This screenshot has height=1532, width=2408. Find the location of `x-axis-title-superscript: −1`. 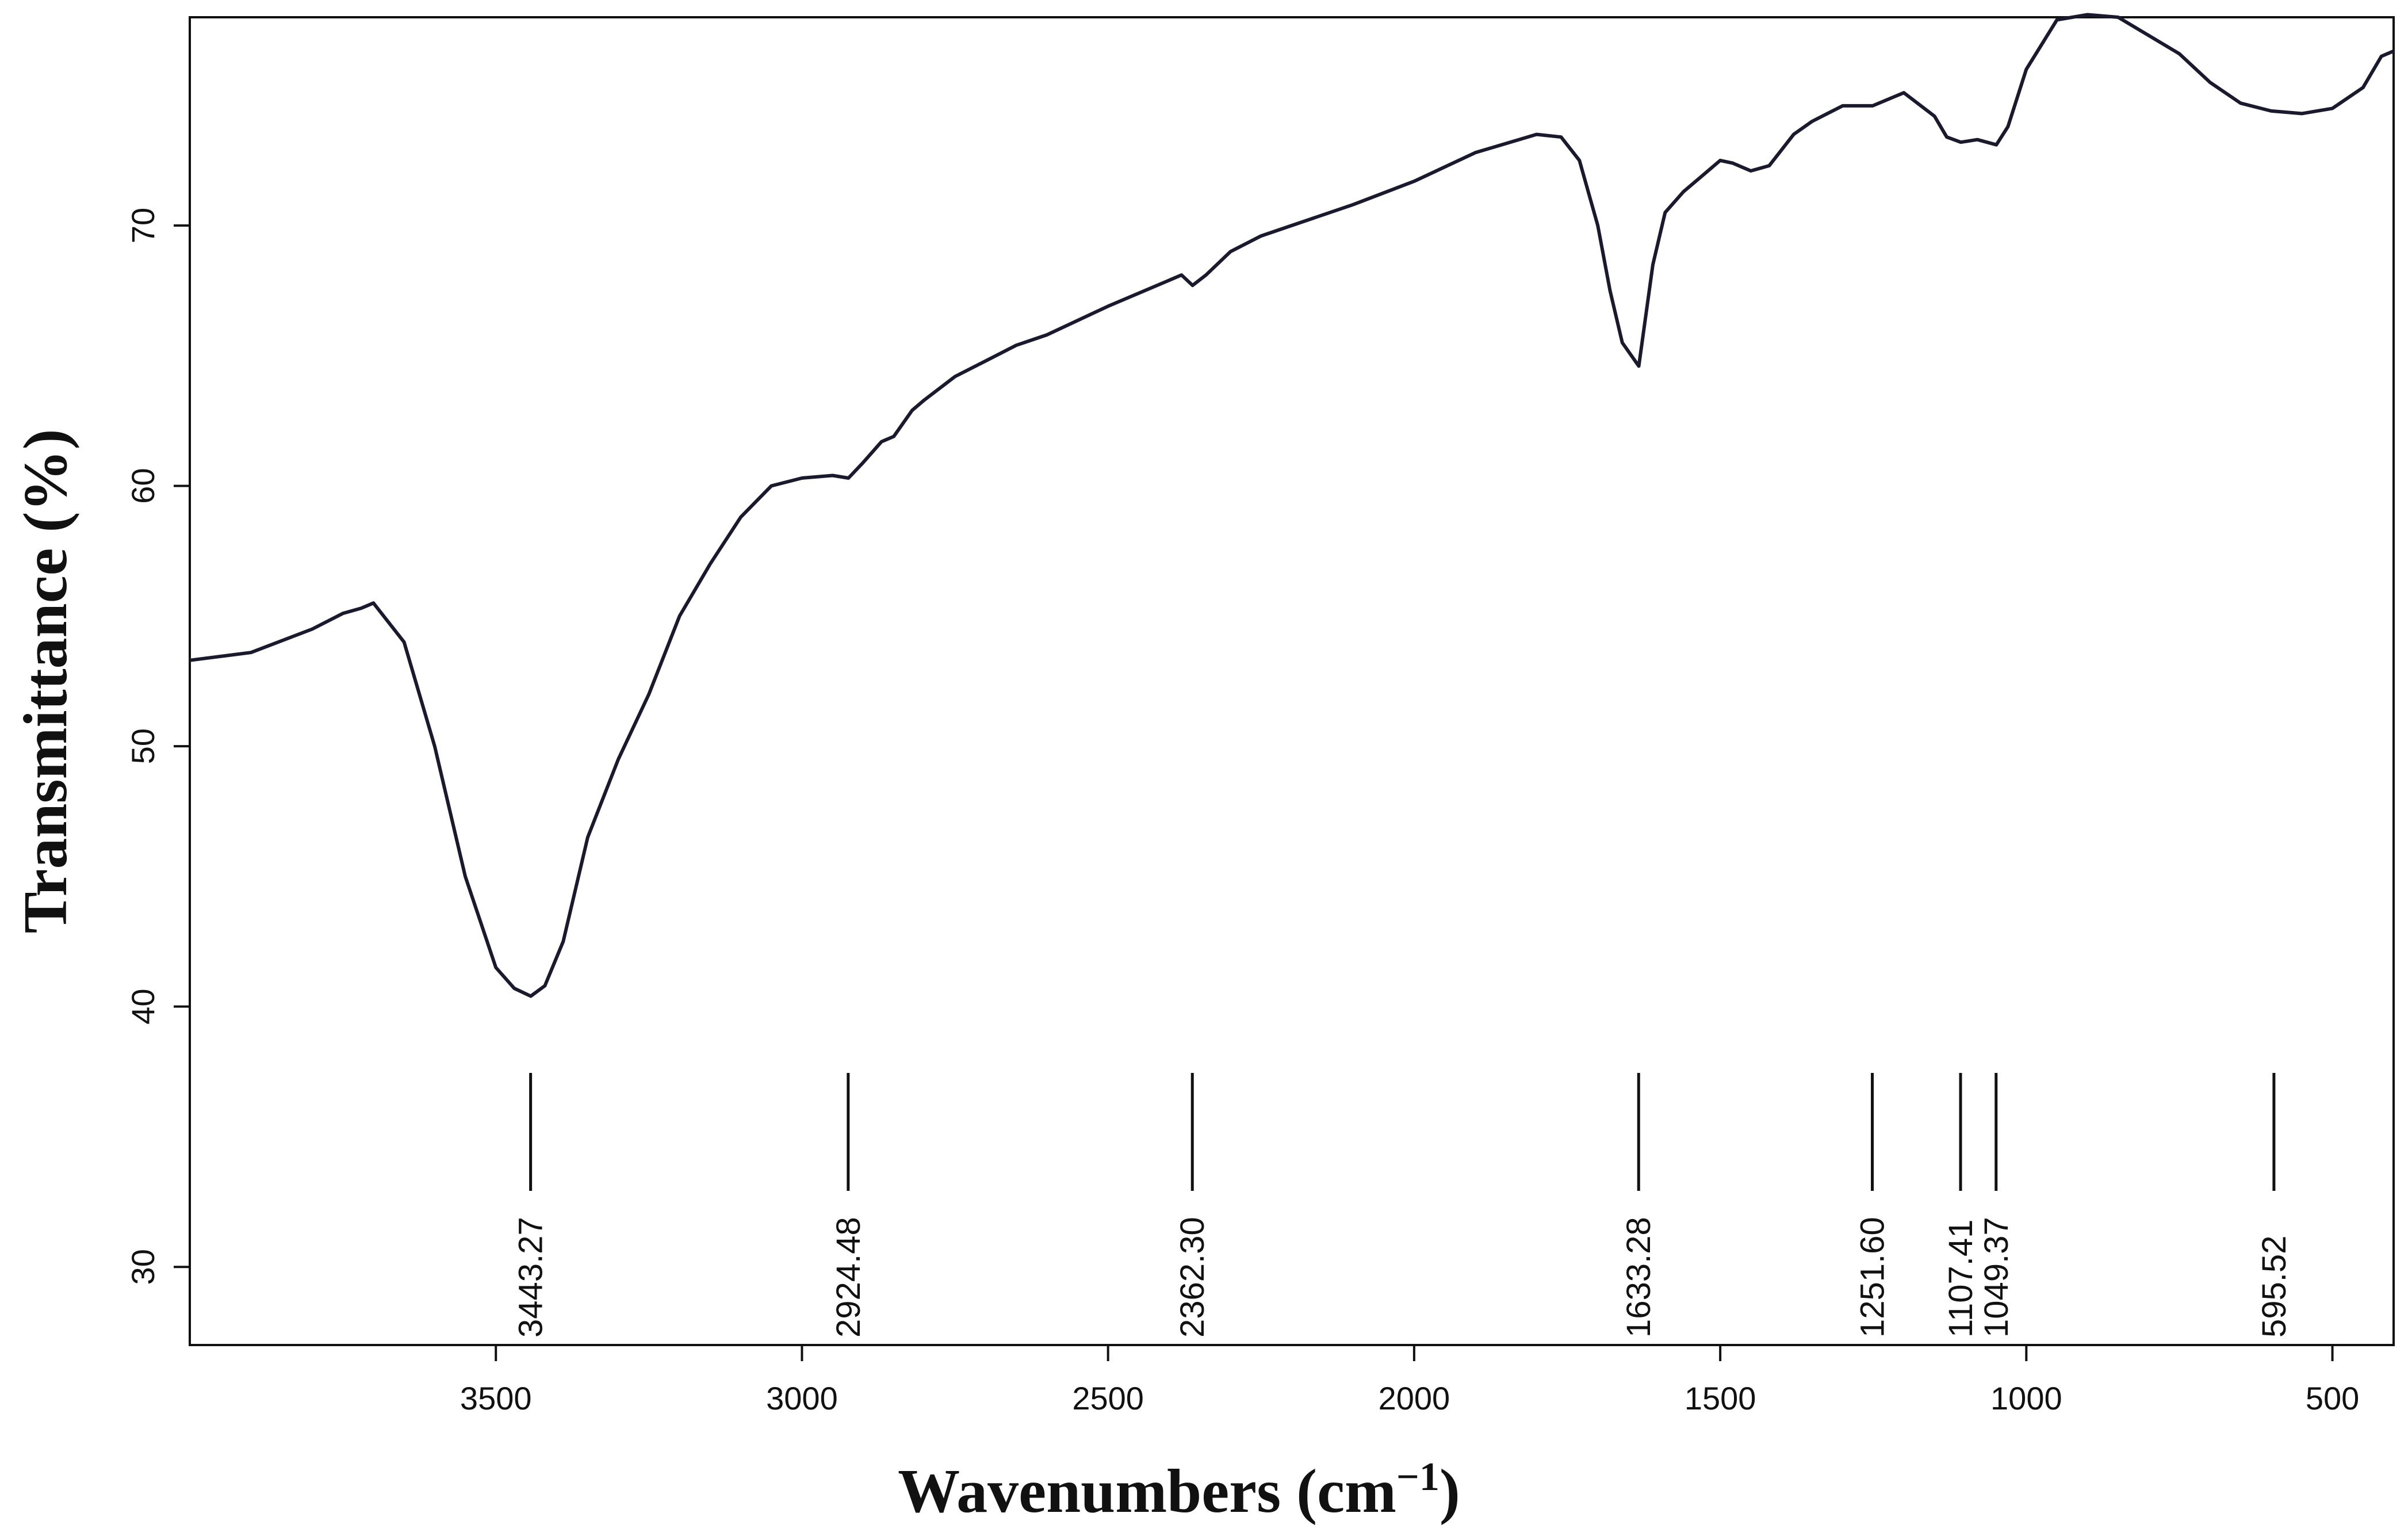

x-axis-title-superscript: −1 is located at coordinates (1418, 1477).